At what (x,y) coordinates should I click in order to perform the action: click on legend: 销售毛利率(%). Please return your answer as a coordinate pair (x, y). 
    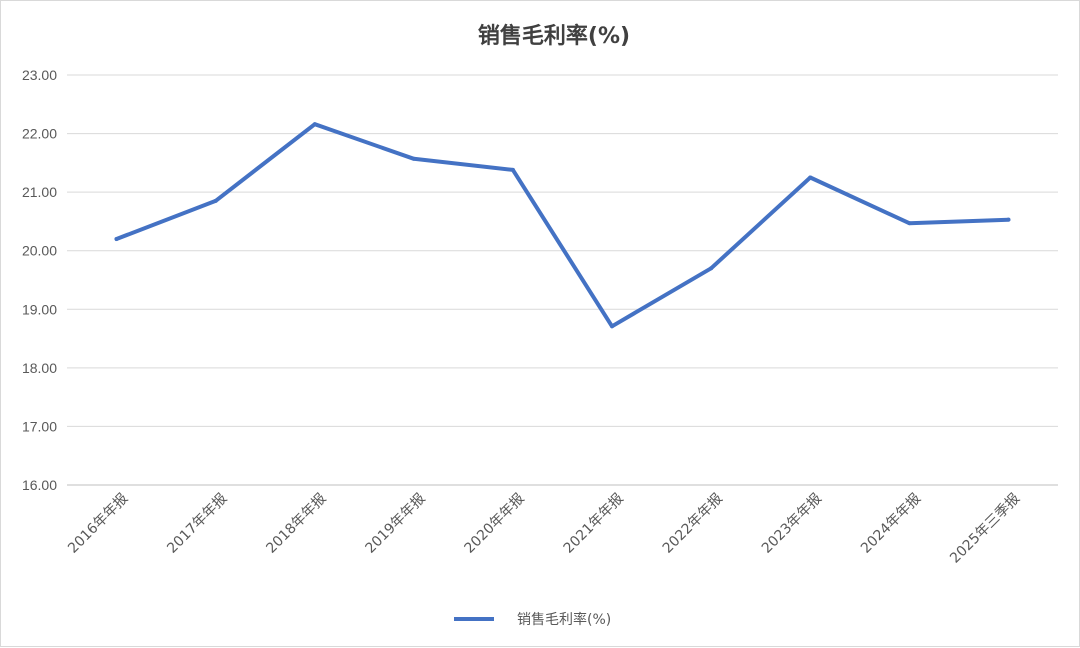
    Looking at the image, I should click on (532, 619).